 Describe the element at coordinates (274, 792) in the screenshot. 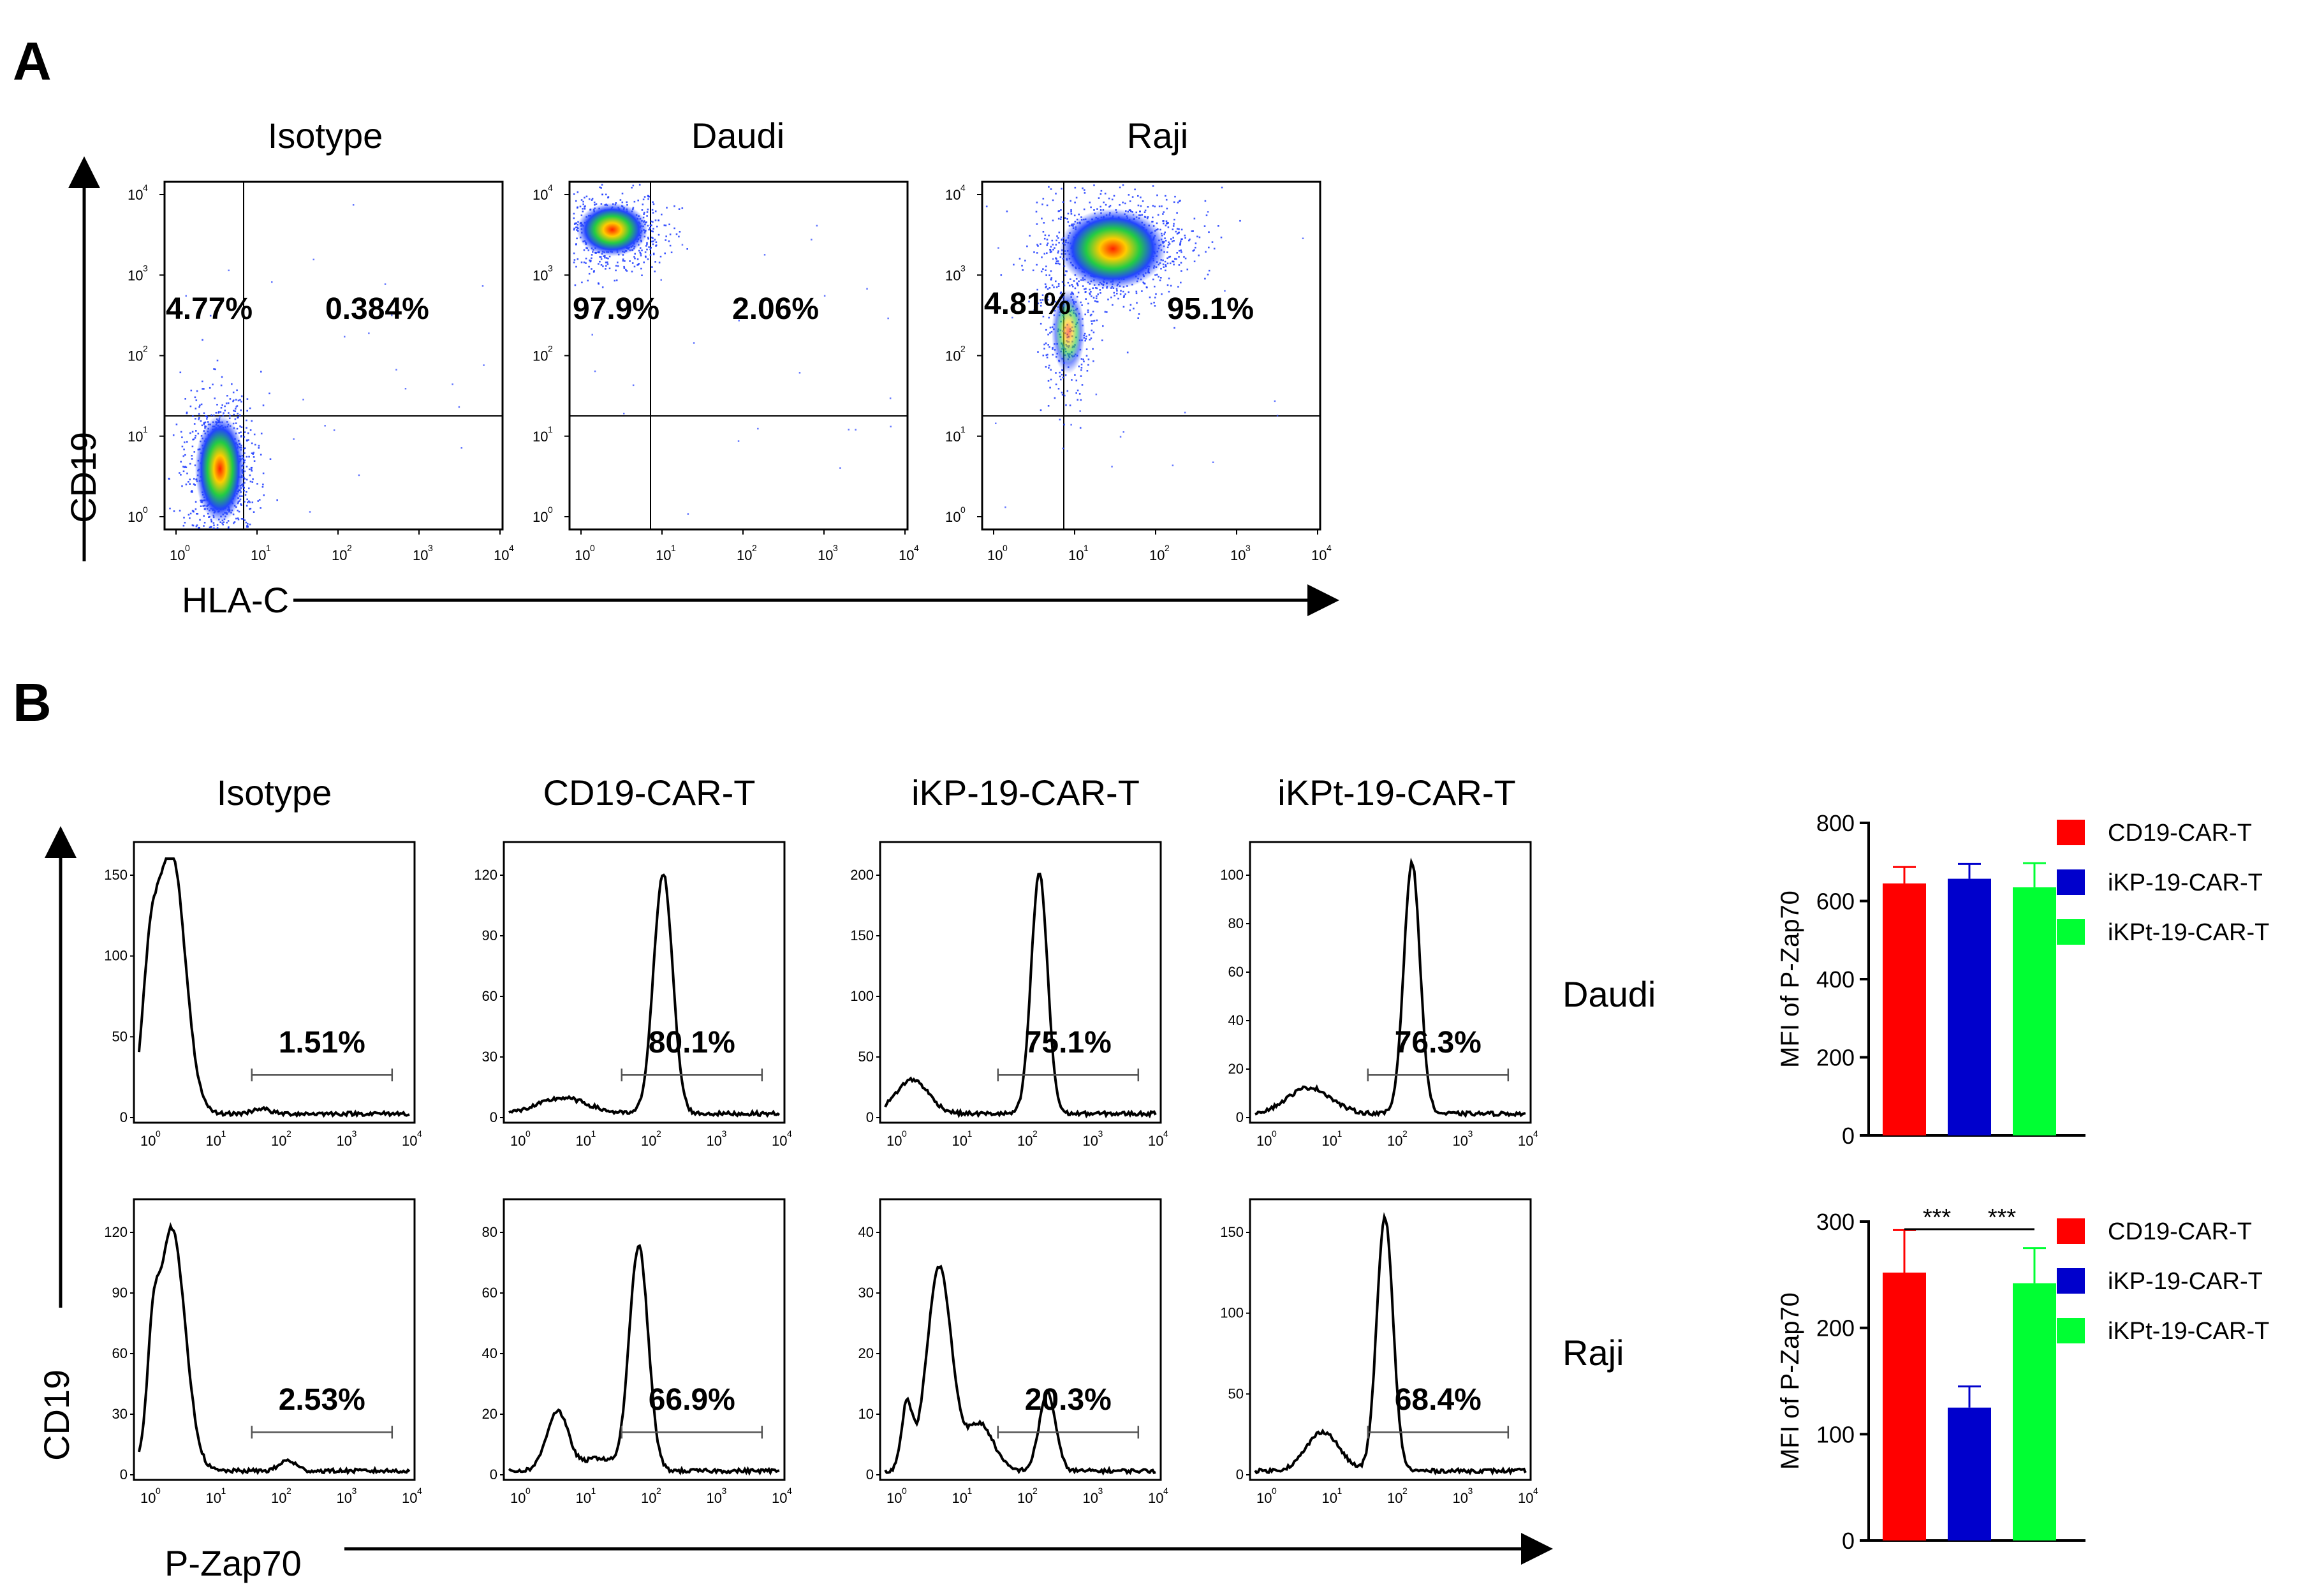

I see `column-title: Isotype` at that location.